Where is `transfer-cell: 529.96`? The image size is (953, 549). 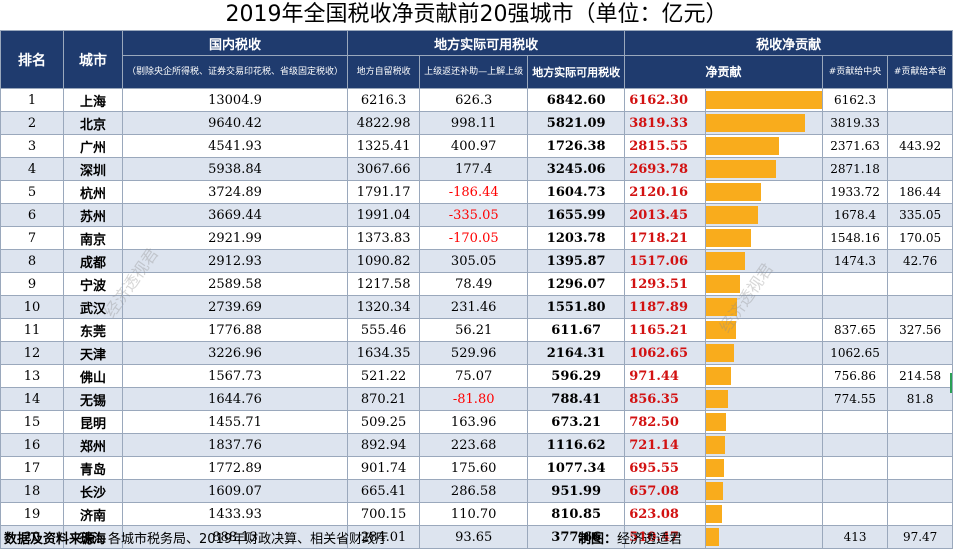
transfer-cell: 529.96 is located at coordinates (474, 353).